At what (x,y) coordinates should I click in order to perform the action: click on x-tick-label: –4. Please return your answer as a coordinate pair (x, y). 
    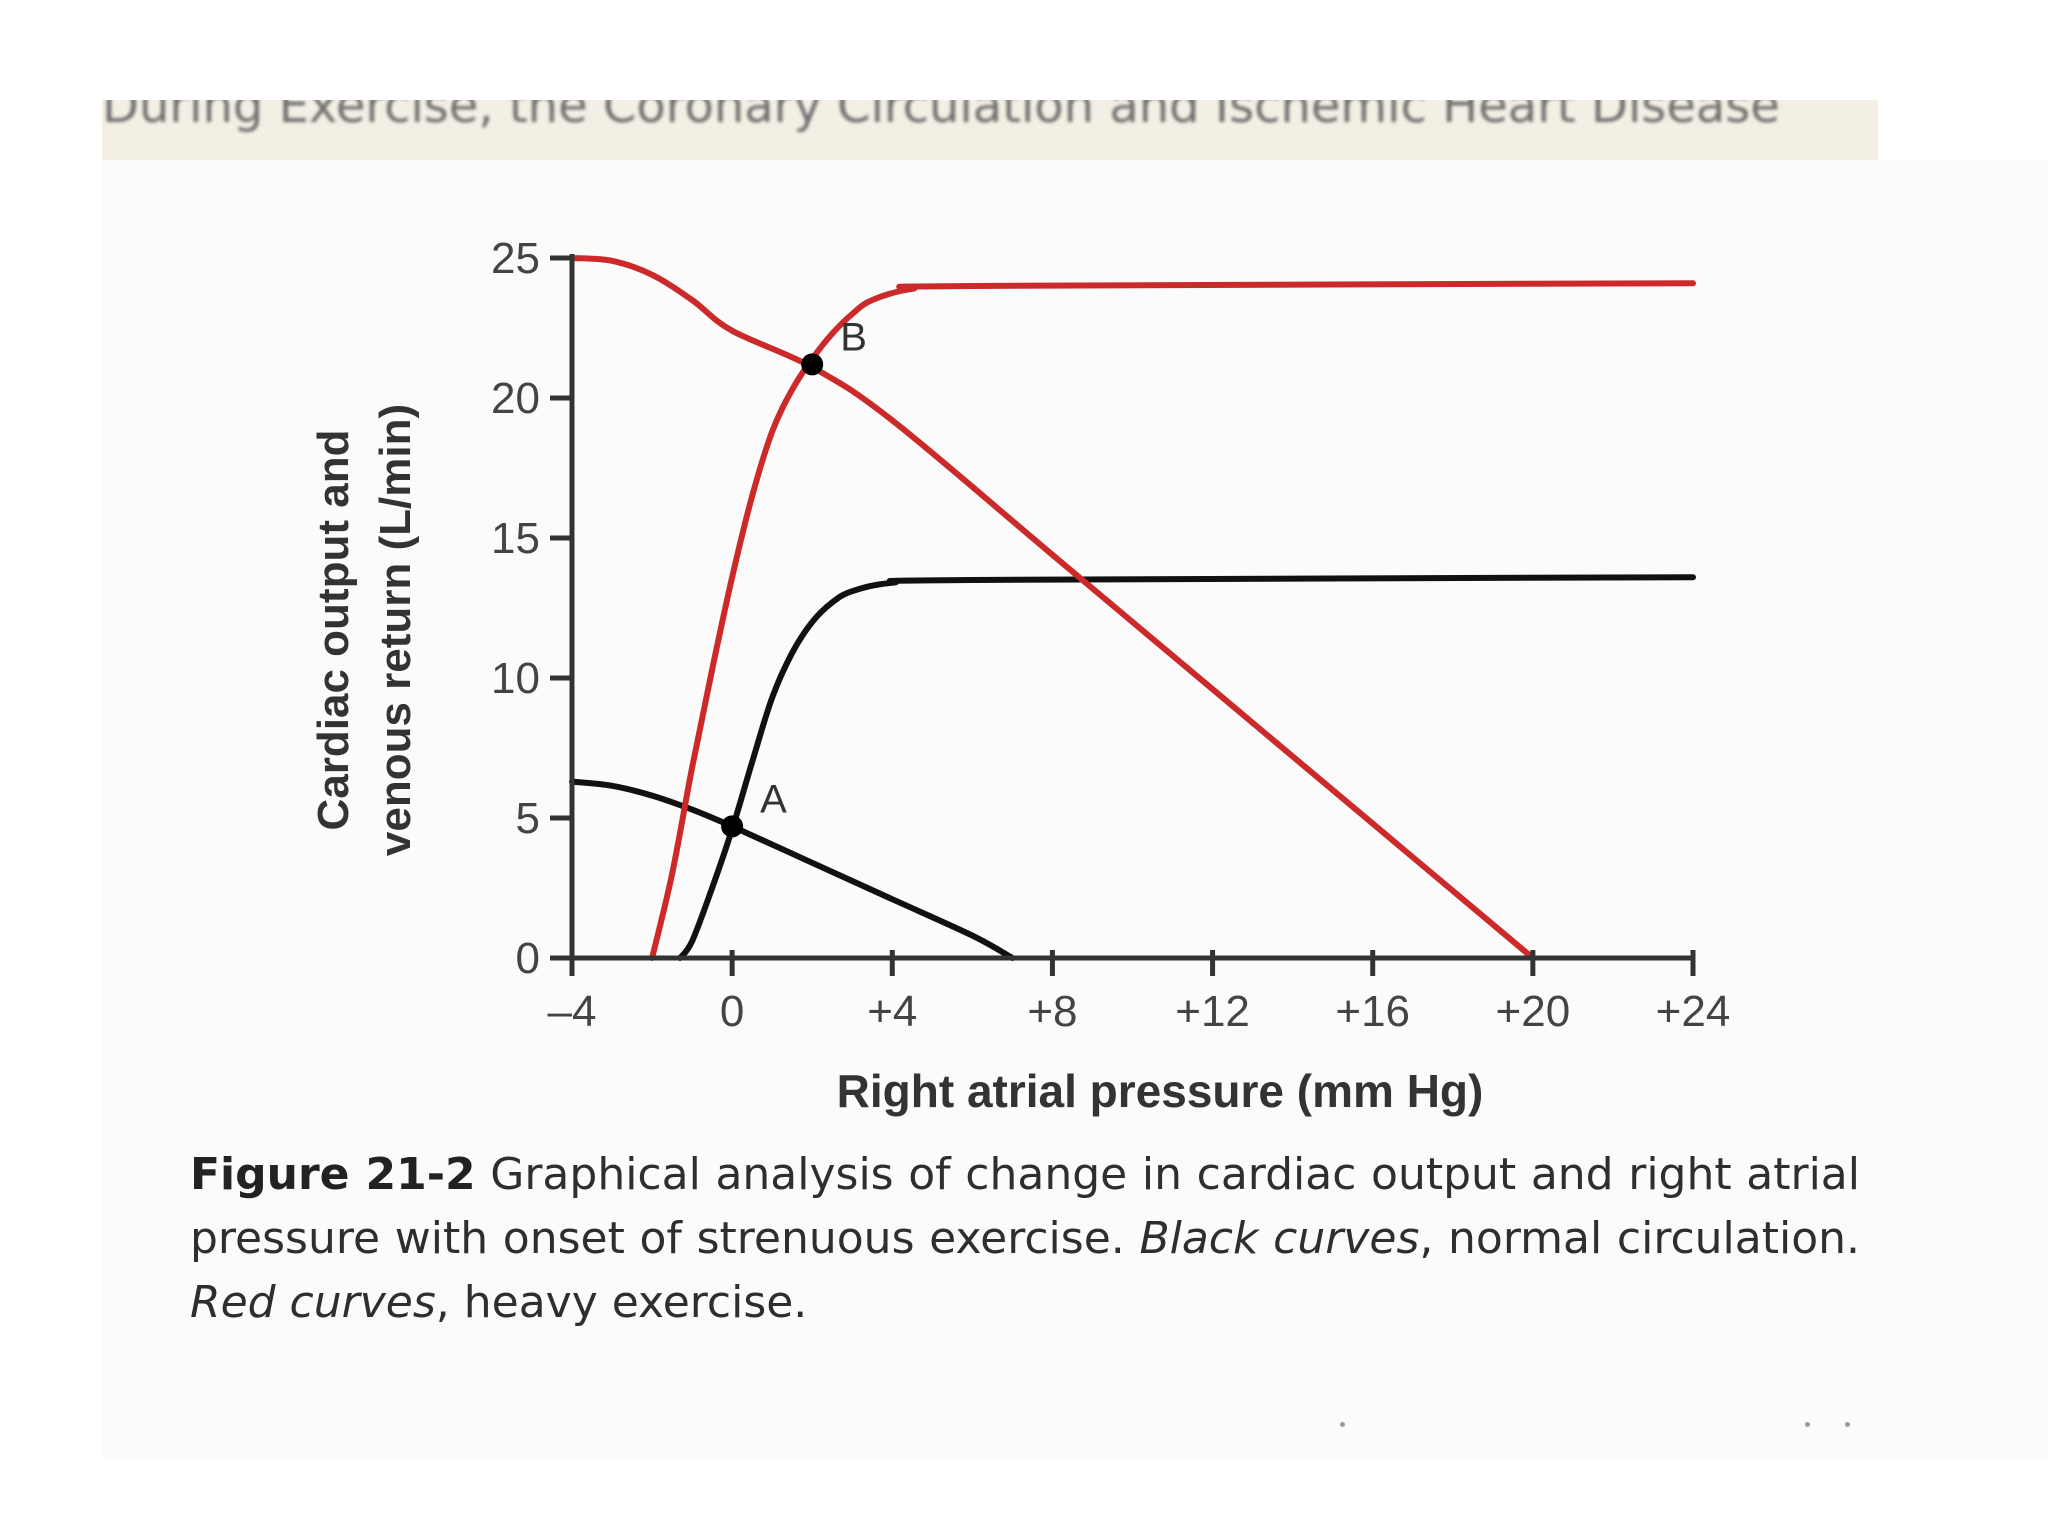
    Looking at the image, I should click on (572, 1011).